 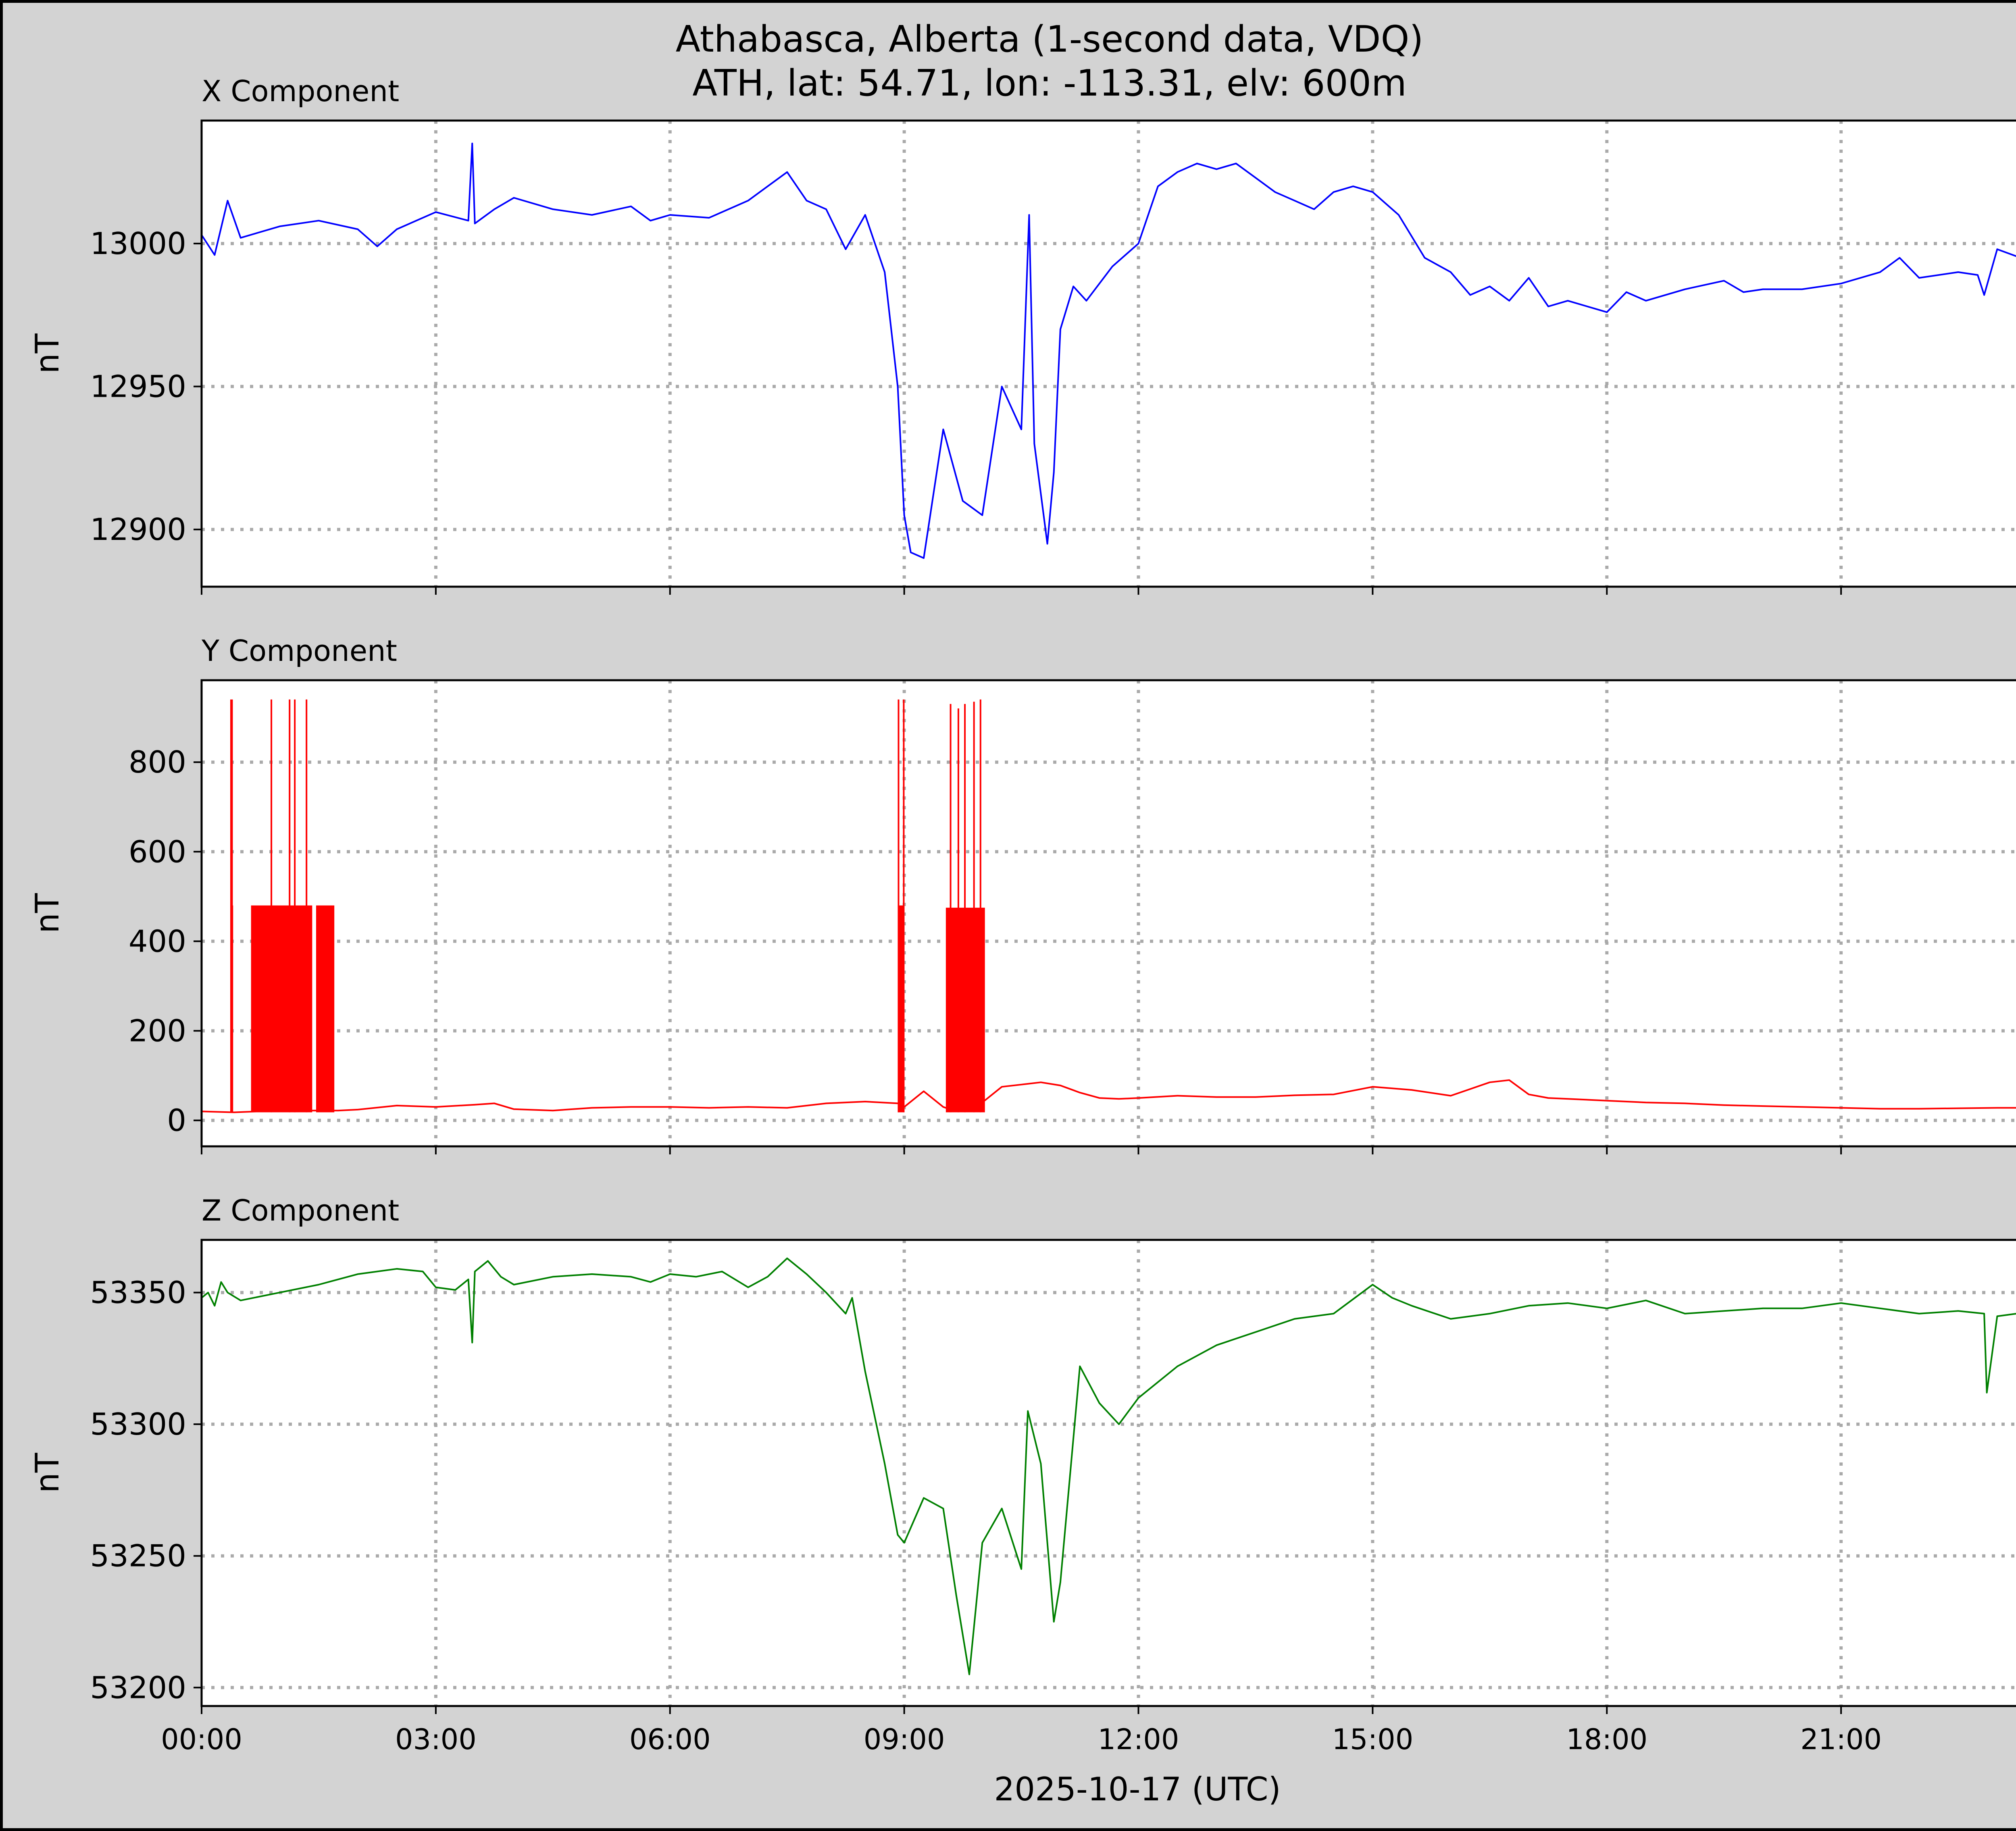 What do you see at coordinates (201, 1739) in the screenshot?
I see `x-tick-label: 00:00` at bounding box center [201, 1739].